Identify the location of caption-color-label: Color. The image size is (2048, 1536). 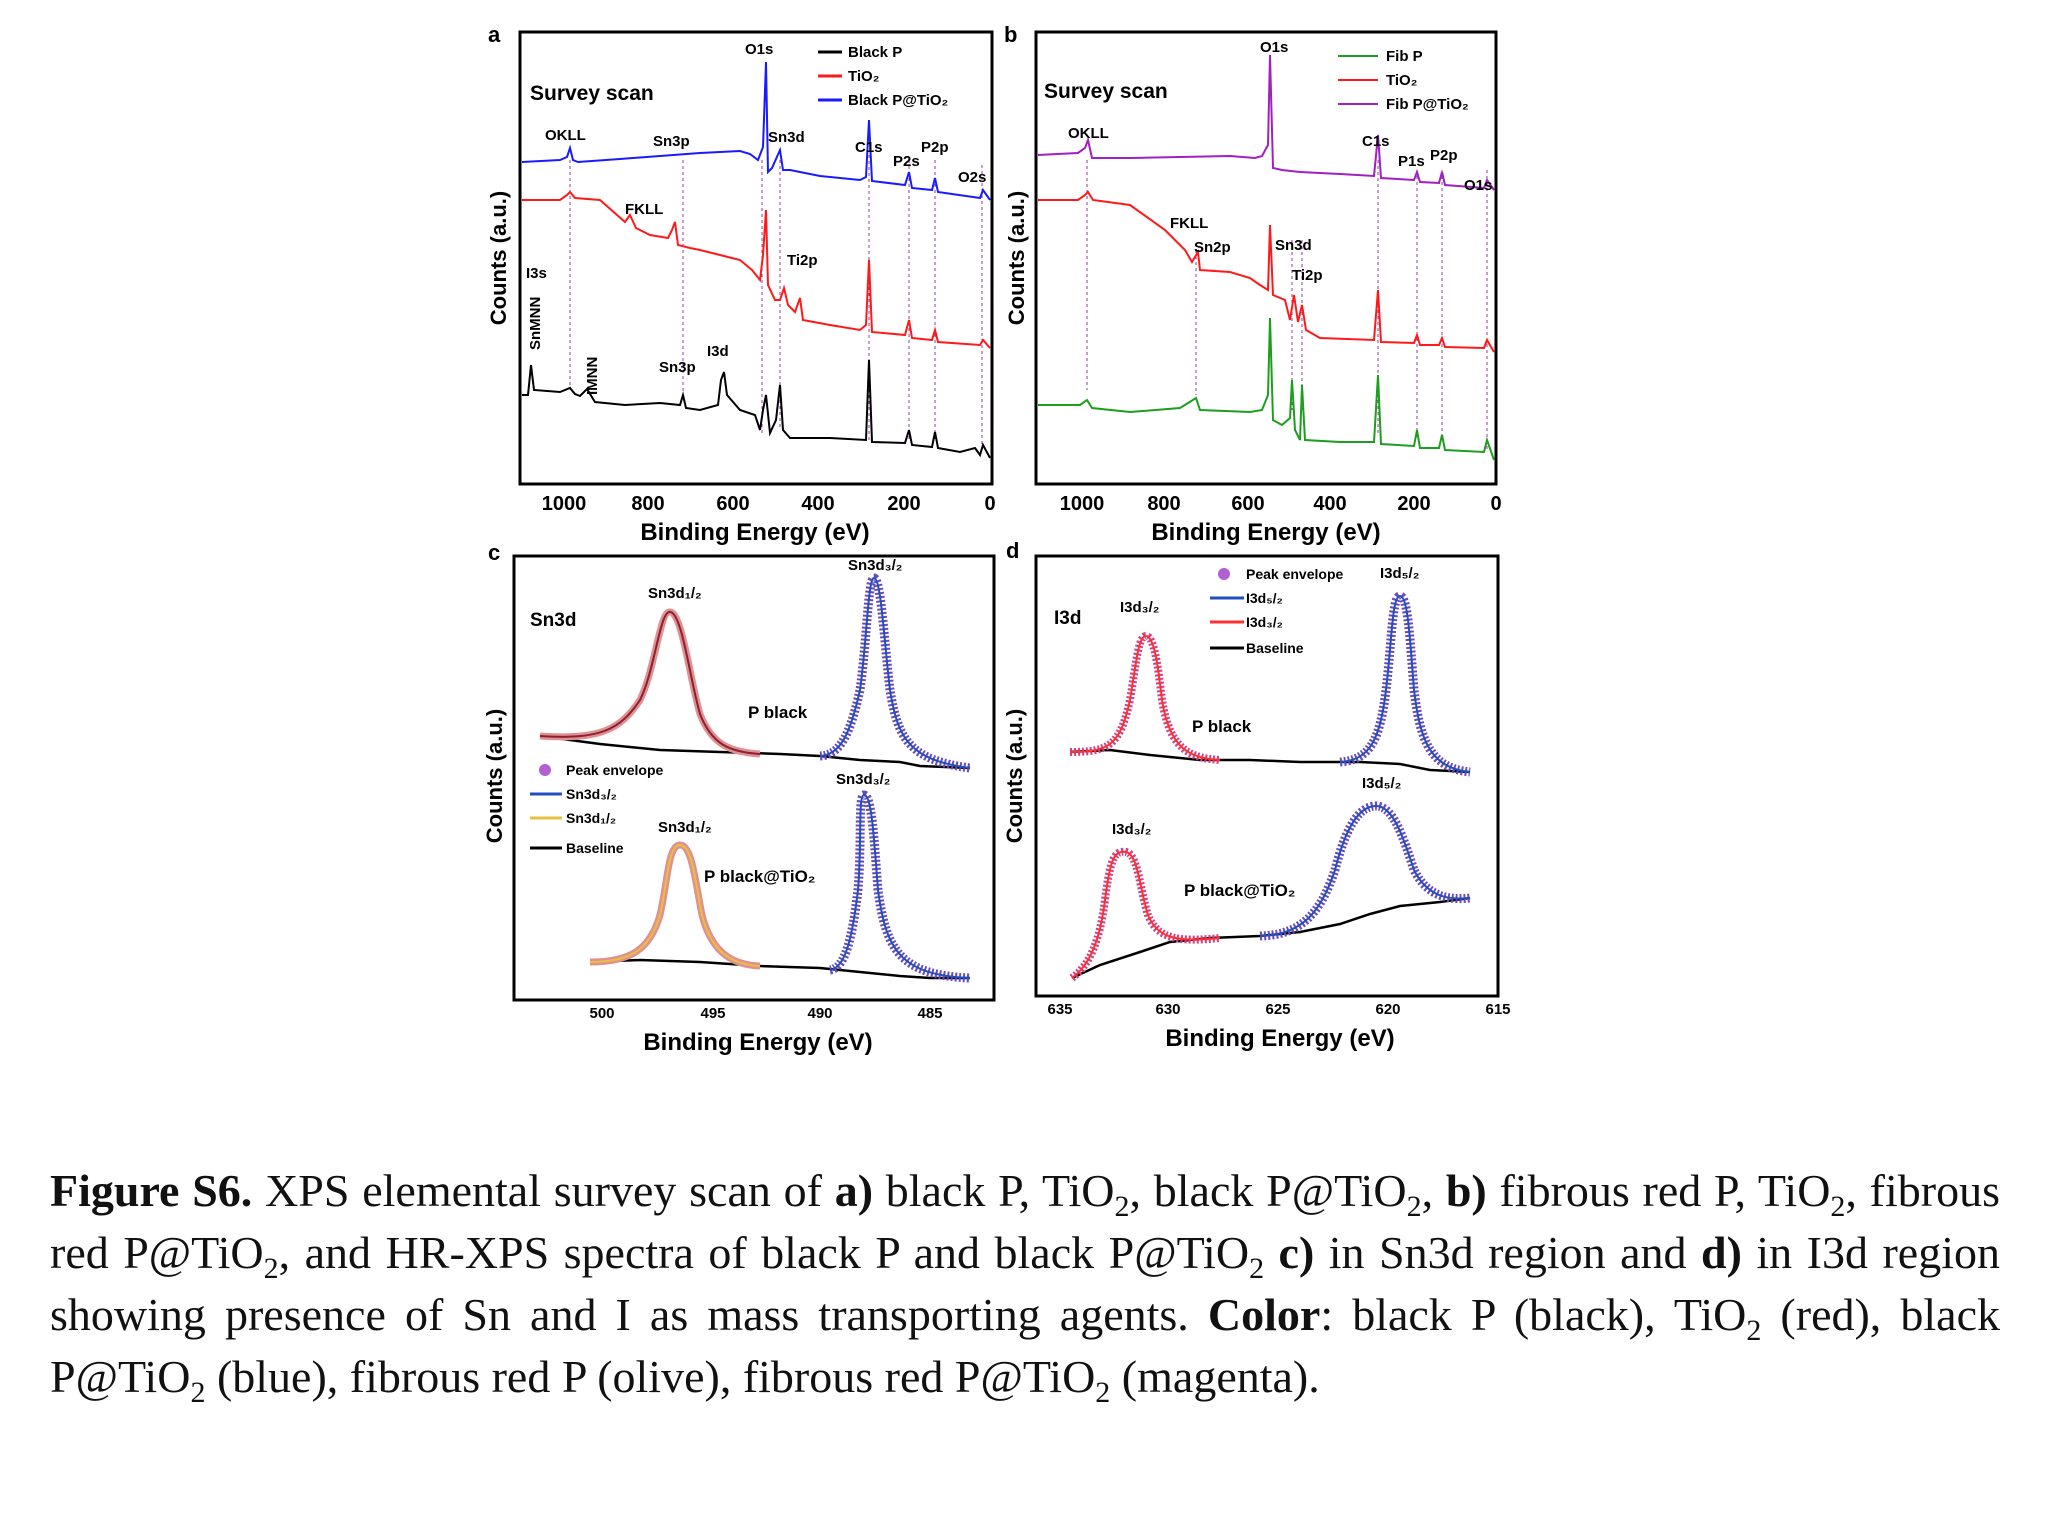
(1264, 1314).